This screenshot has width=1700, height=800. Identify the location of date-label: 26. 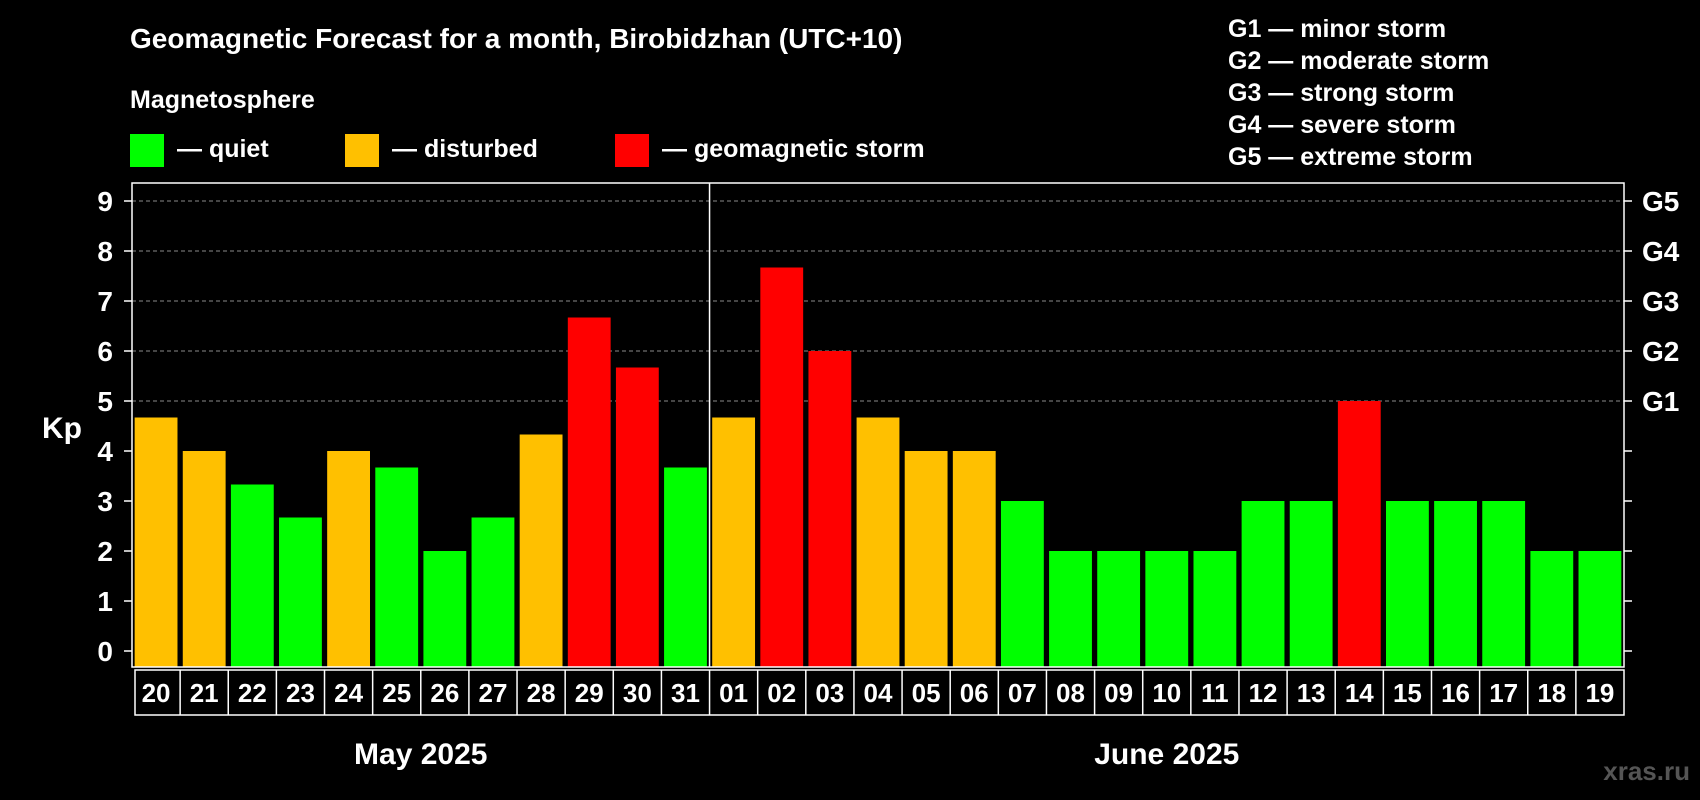
(444, 693).